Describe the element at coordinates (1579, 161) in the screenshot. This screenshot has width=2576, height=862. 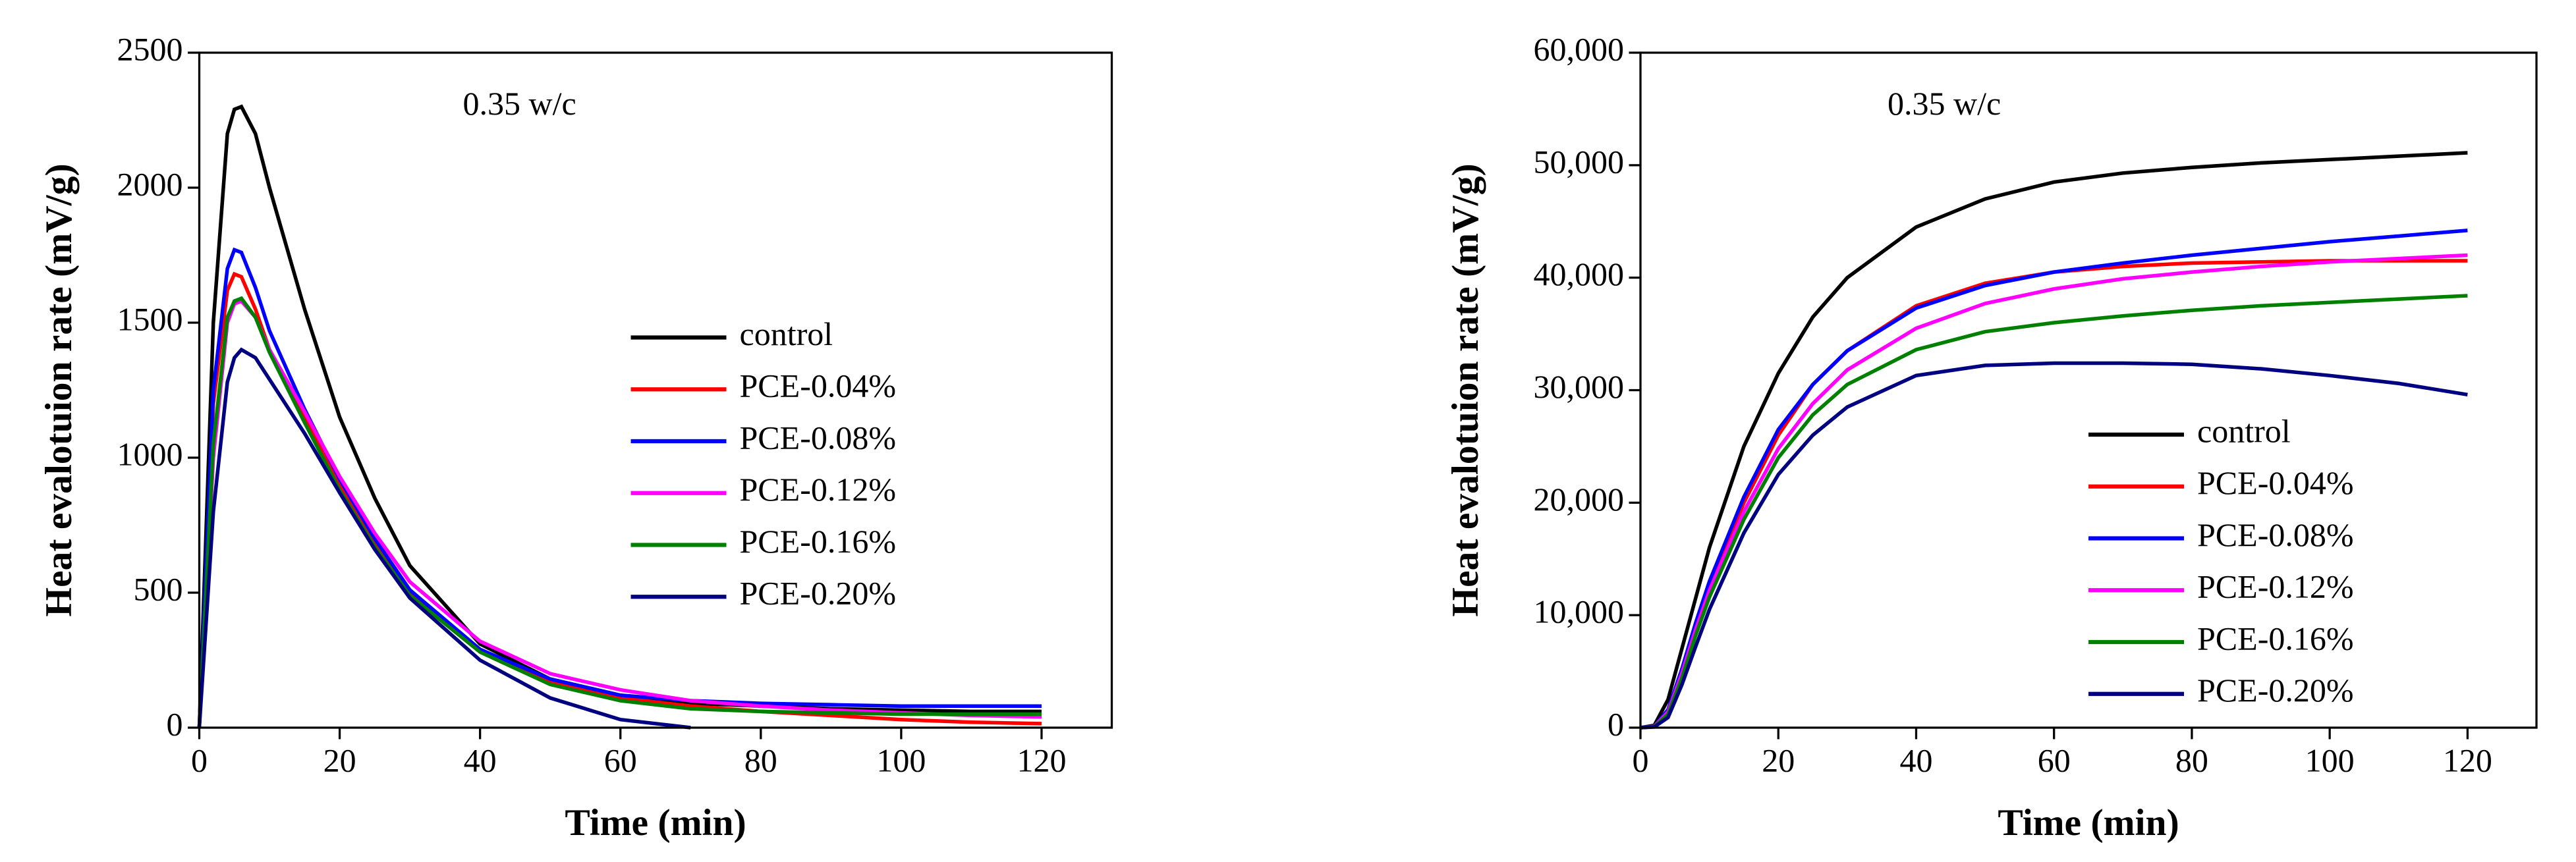
I see `y-tick-label: 50,000` at that location.